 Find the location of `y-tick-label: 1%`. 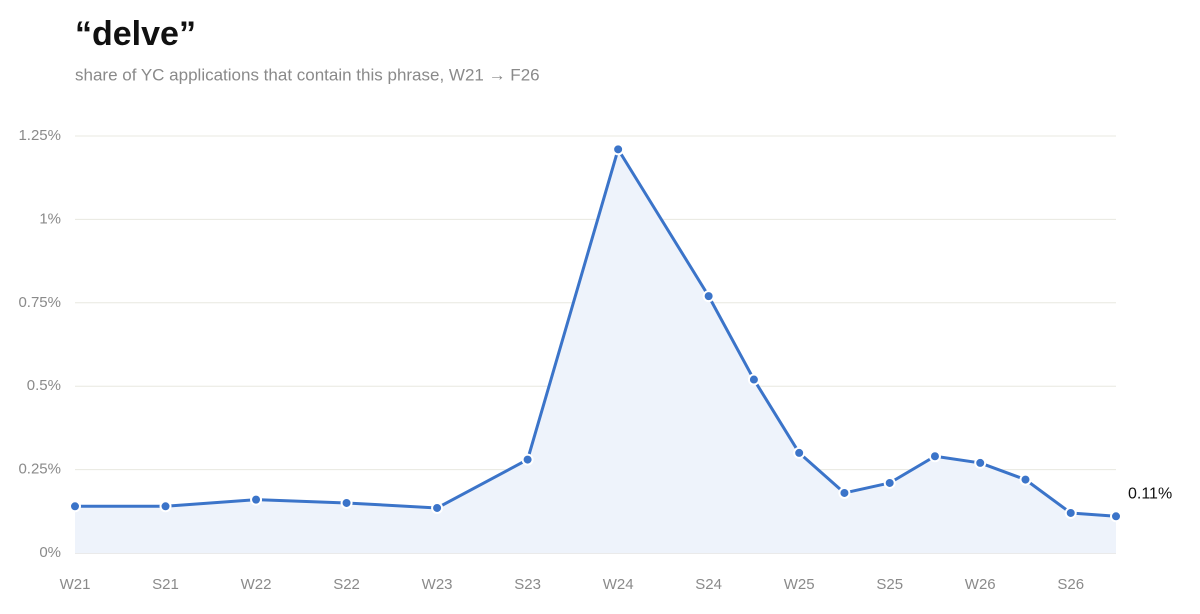

y-tick-label: 1% is located at coordinates (50, 218).